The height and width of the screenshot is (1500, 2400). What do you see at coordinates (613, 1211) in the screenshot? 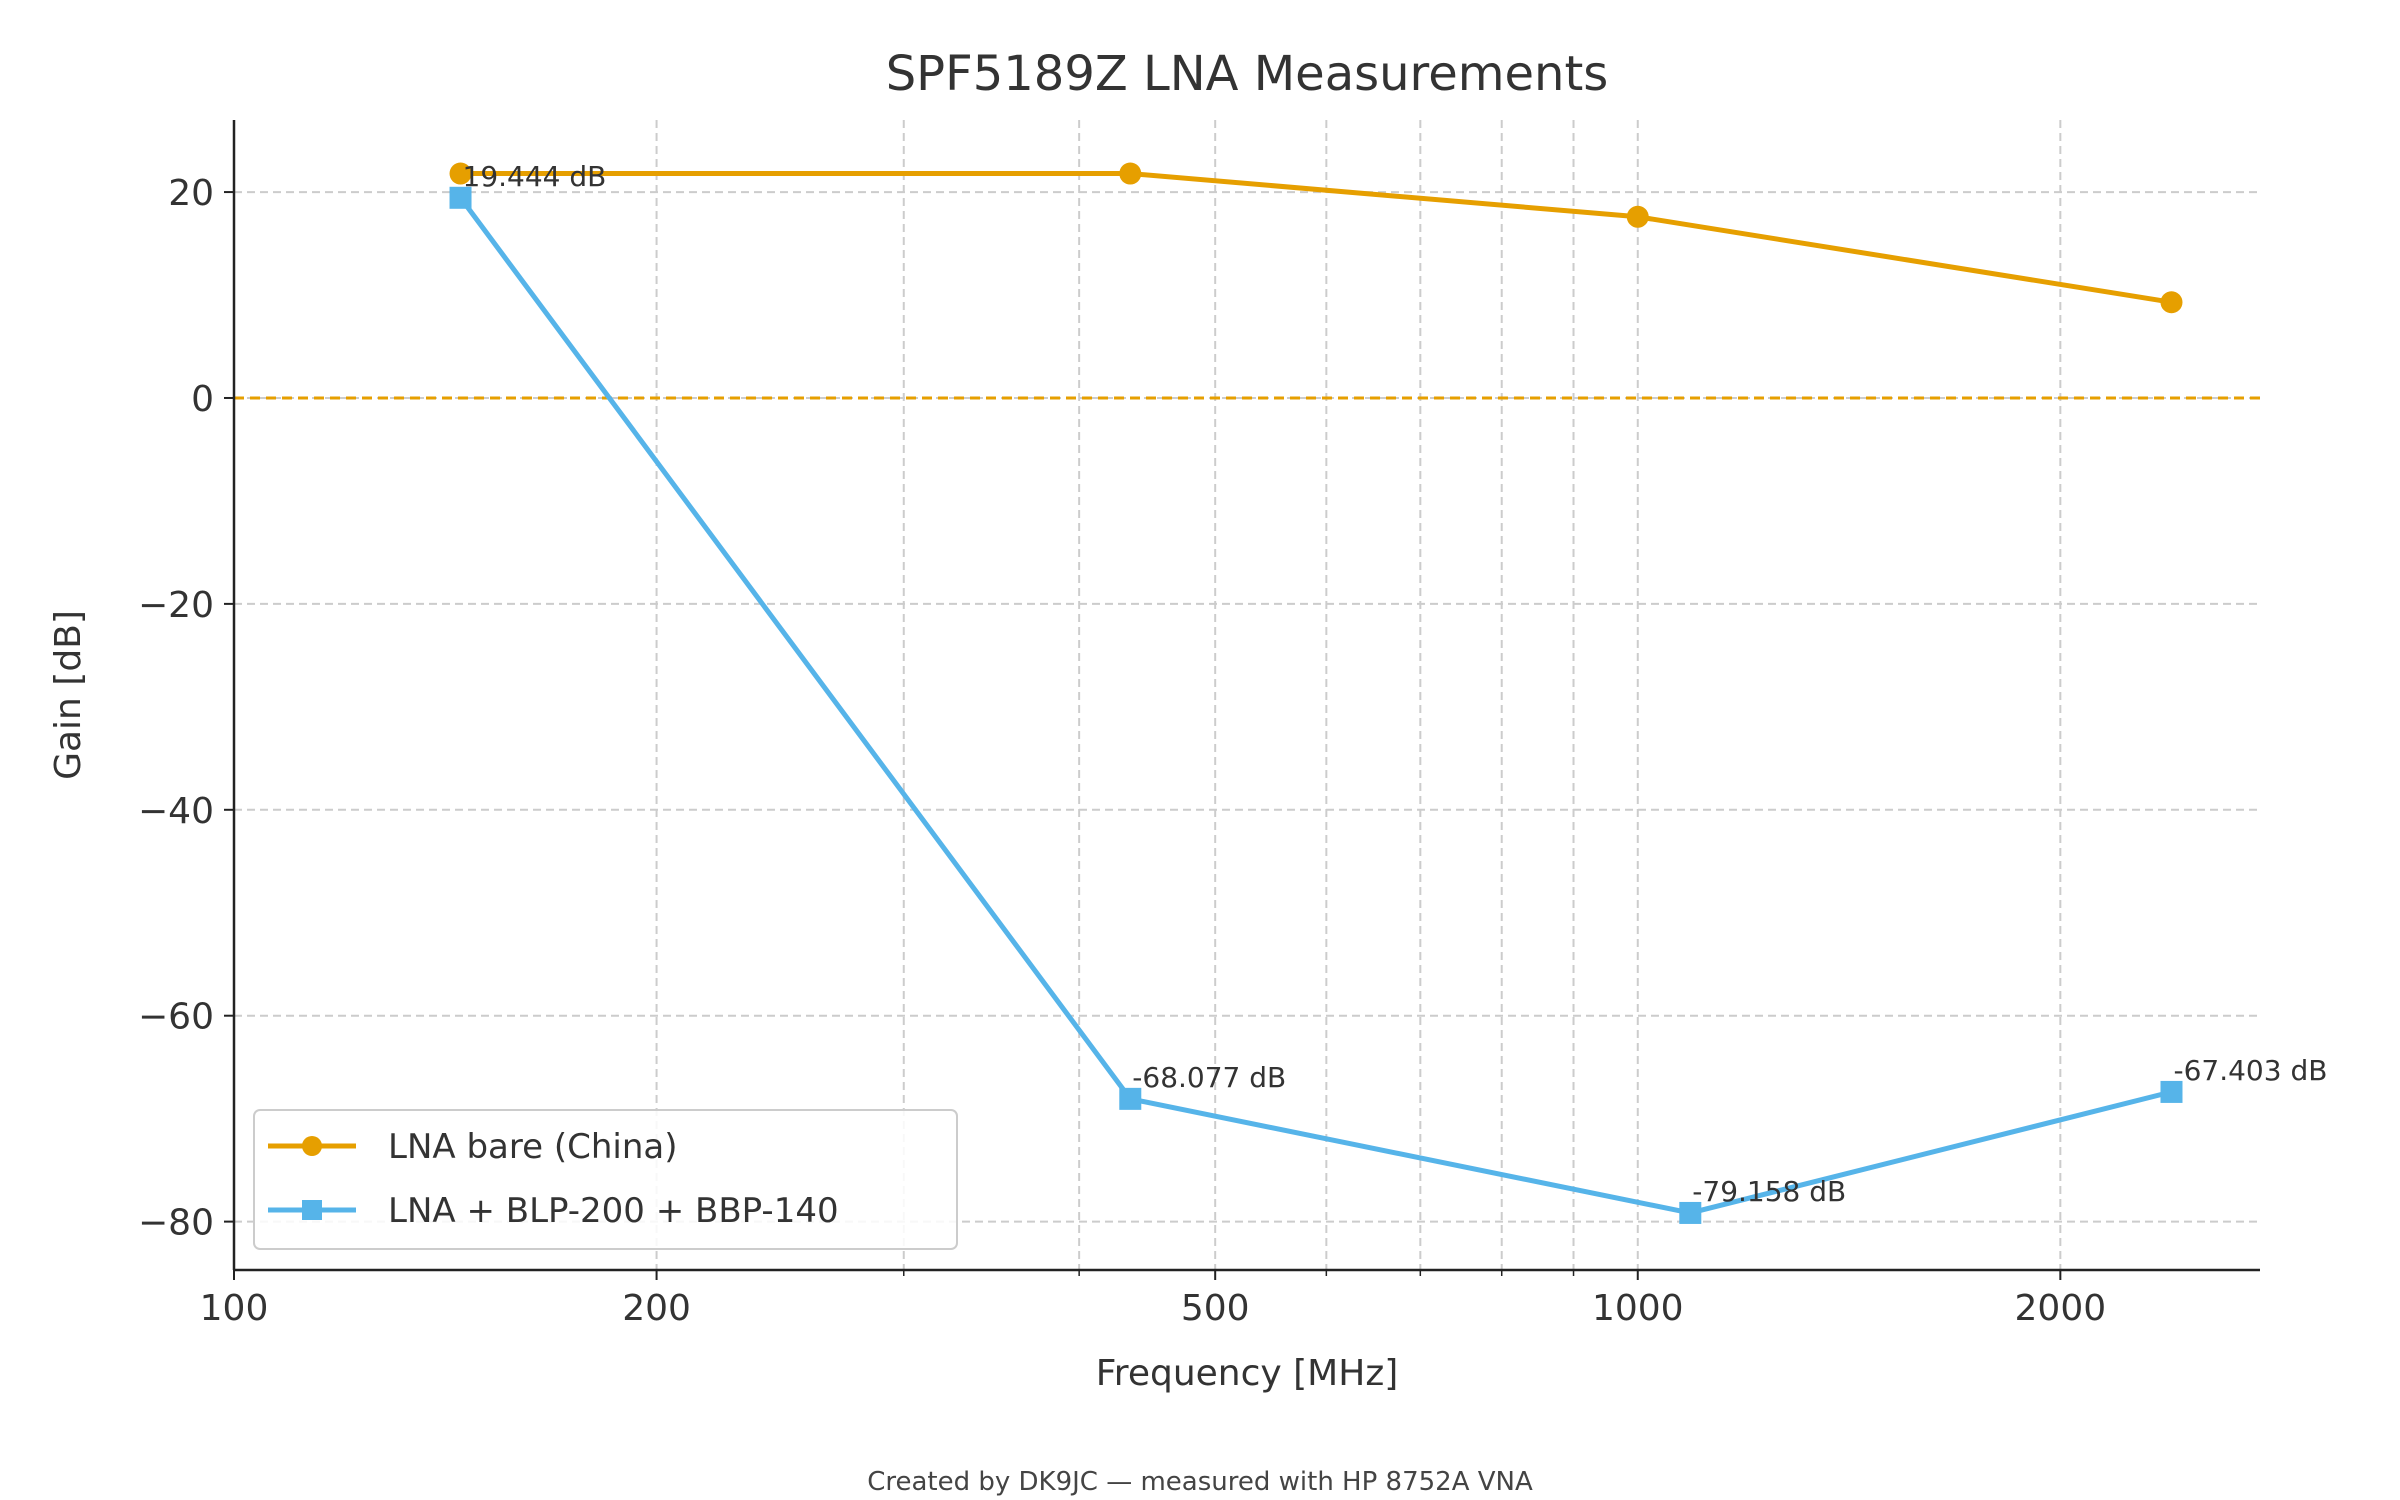
I see `legend-label-filtered: LNA + BLP-200 + BBP-140` at bounding box center [613, 1211].